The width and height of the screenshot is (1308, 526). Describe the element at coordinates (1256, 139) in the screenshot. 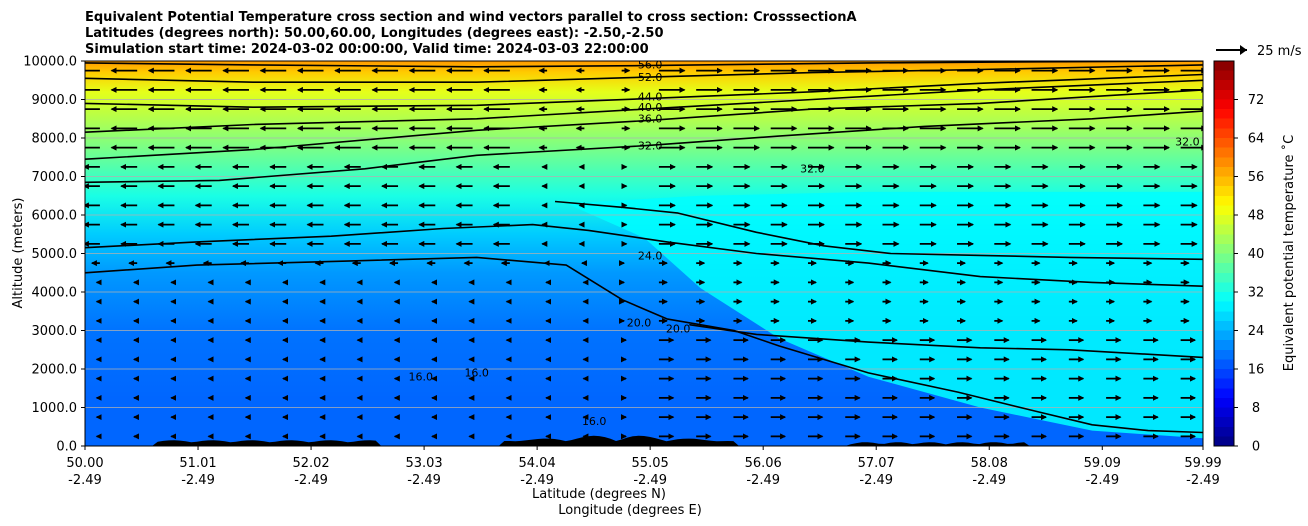

I see `colorbar-tick-label: 64` at that location.